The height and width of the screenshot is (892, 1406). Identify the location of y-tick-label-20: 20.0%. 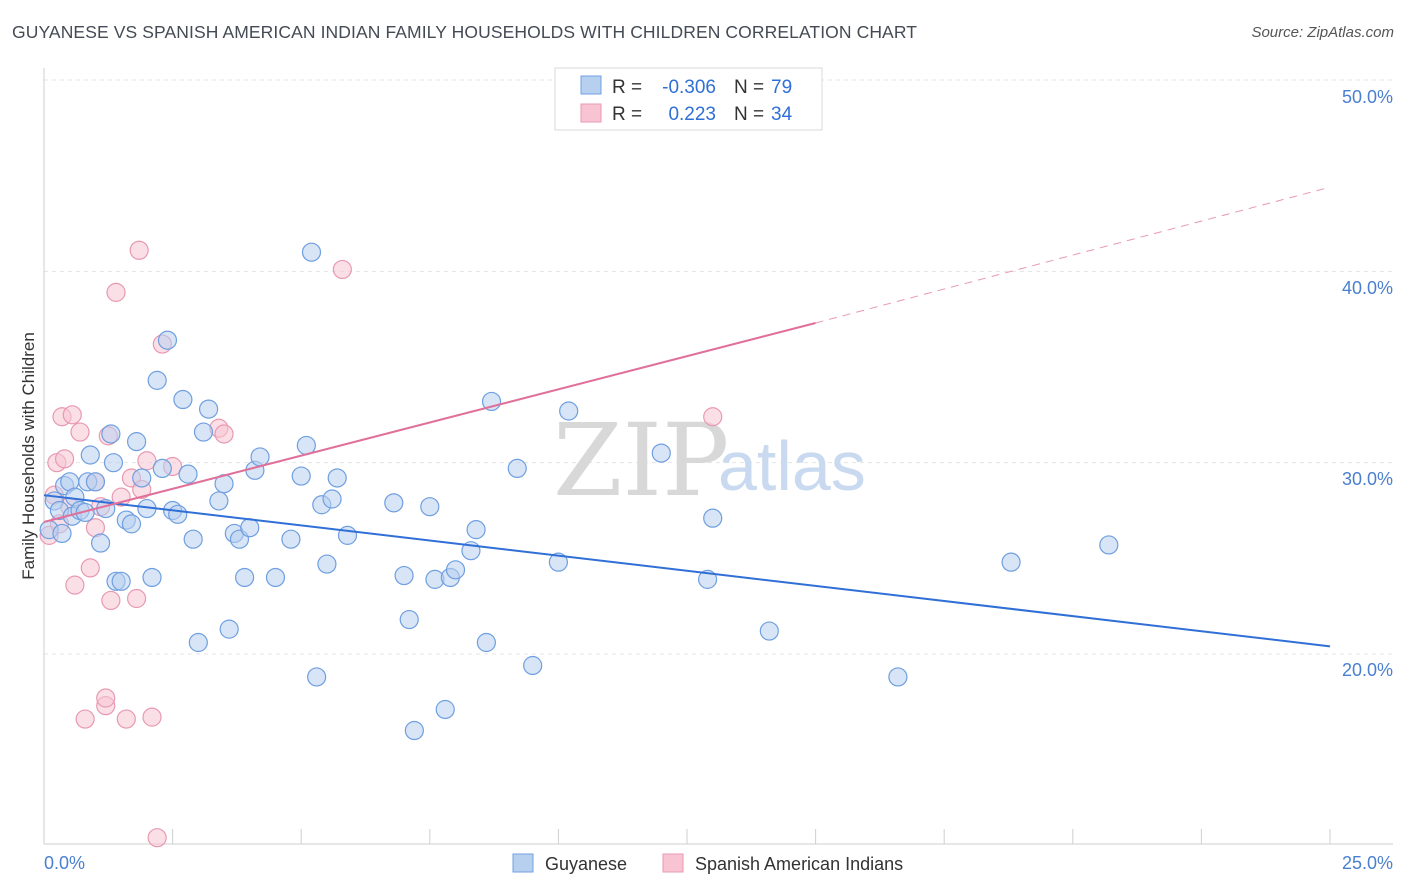
(1367, 670).